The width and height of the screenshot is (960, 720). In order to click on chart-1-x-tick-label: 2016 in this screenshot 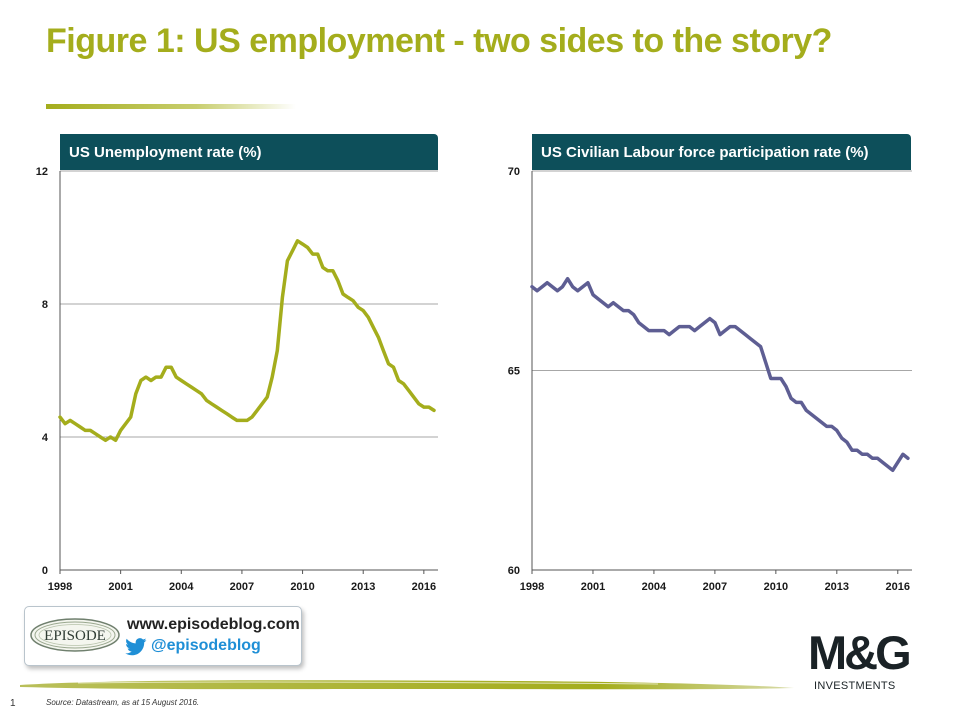, I will do `click(424, 587)`.